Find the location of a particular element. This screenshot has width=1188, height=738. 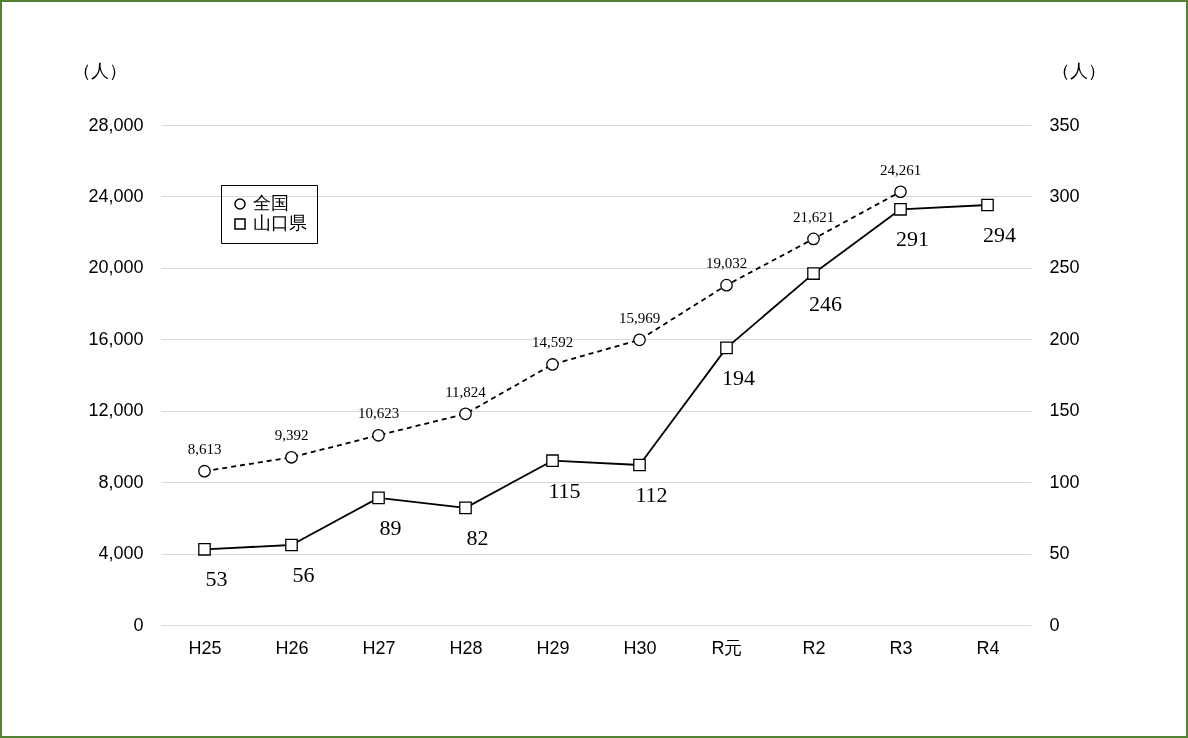

data-label: 194 is located at coordinates (738, 377).